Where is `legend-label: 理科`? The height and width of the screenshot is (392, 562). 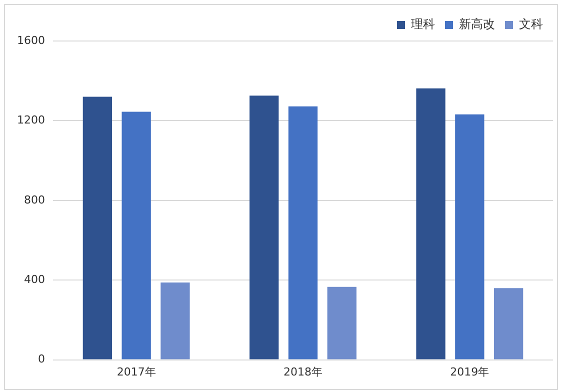 legend-label: 理科 is located at coordinates (423, 24).